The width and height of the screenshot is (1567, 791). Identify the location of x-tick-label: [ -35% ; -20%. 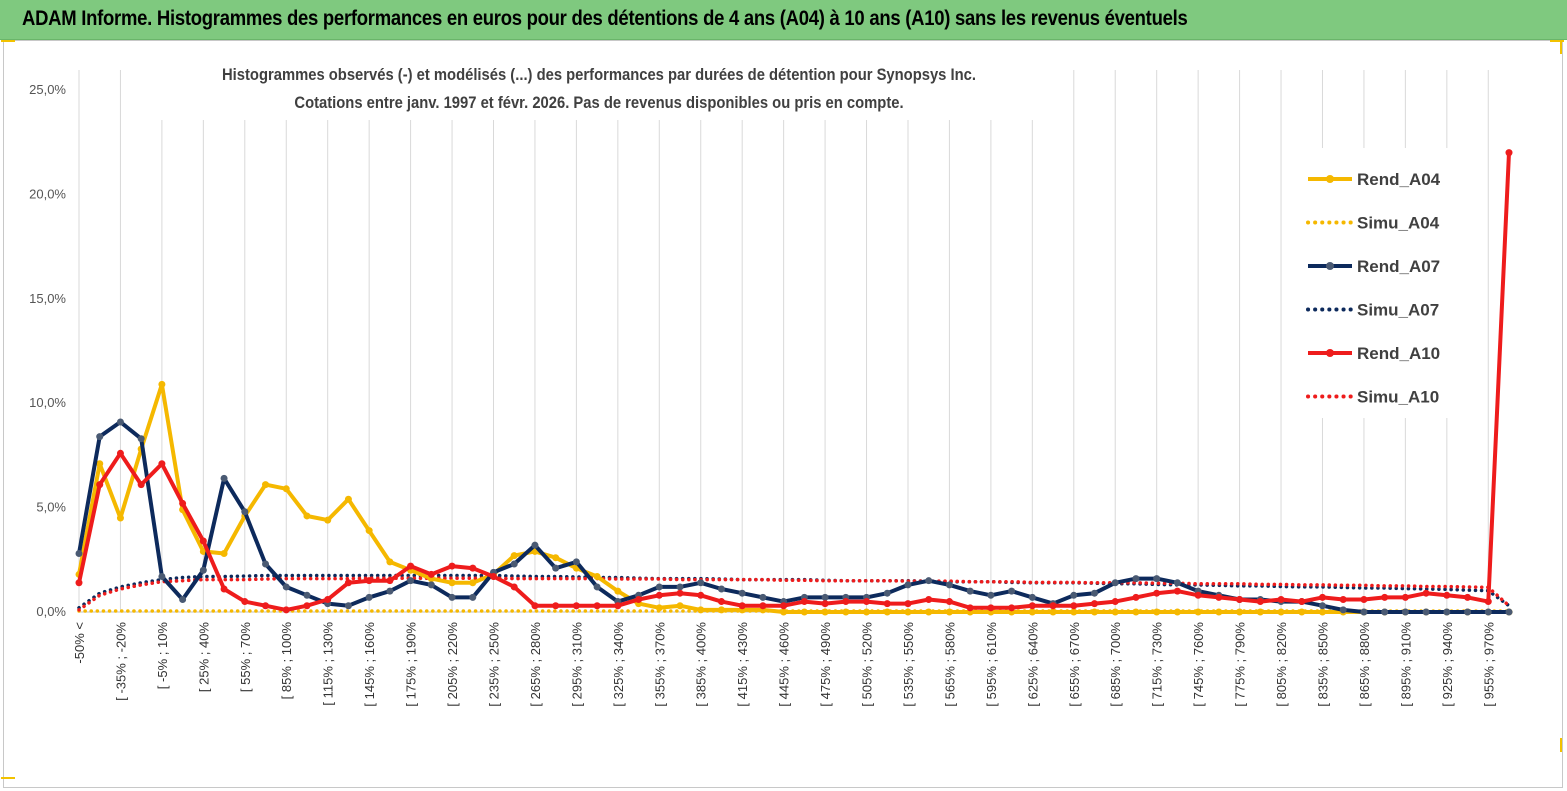
(120, 661).